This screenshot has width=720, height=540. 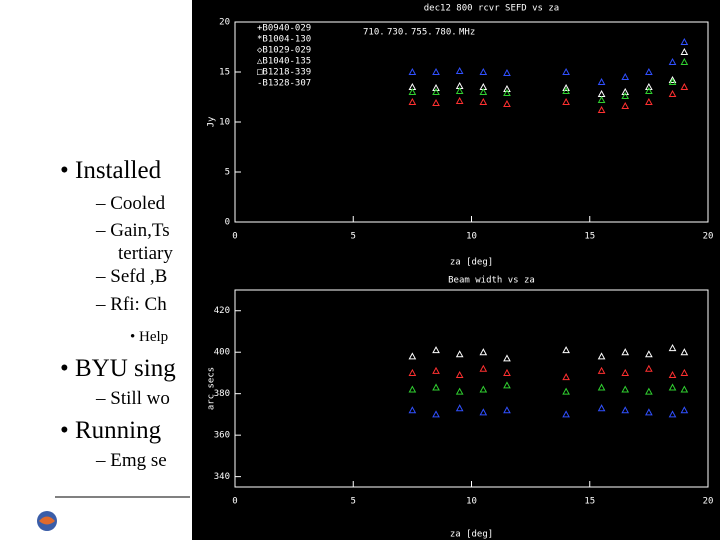 I want to click on y-tick-label: 5, so click(x=227, y=173).